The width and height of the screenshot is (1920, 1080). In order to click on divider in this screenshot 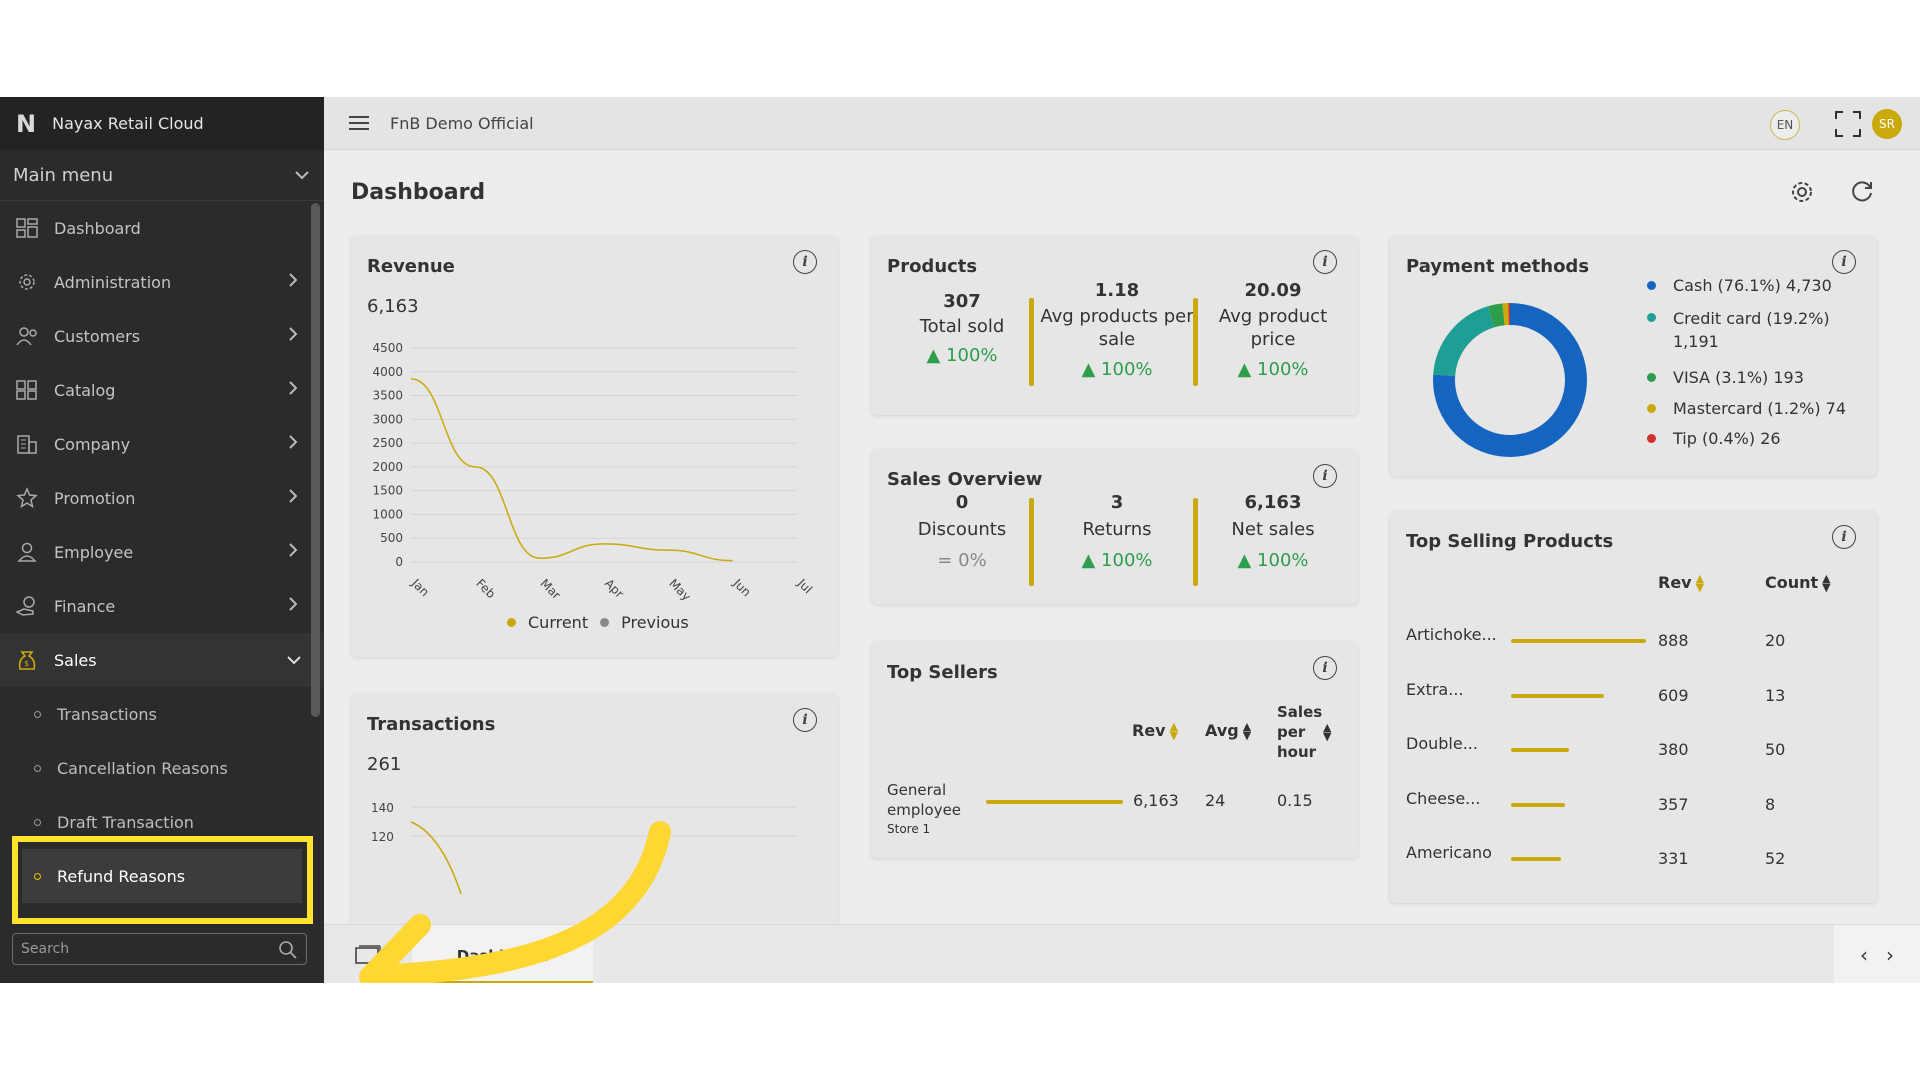, I will do `click(1031, 342)`.